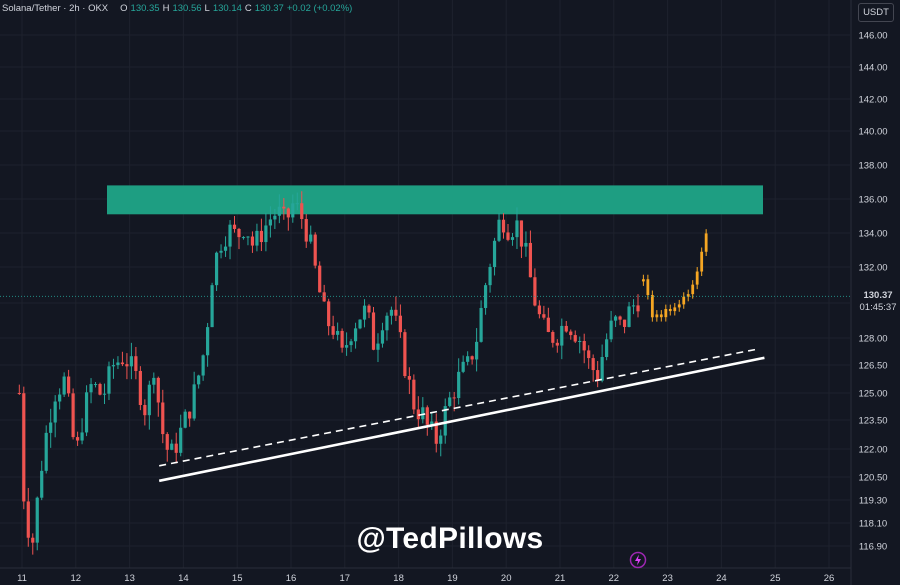 This screenshot has height=585, width=900. What do you see at coordinates (398, 578) in the screenshot?
I see `time-tick-label: 18` at bounding box center [398, 578].